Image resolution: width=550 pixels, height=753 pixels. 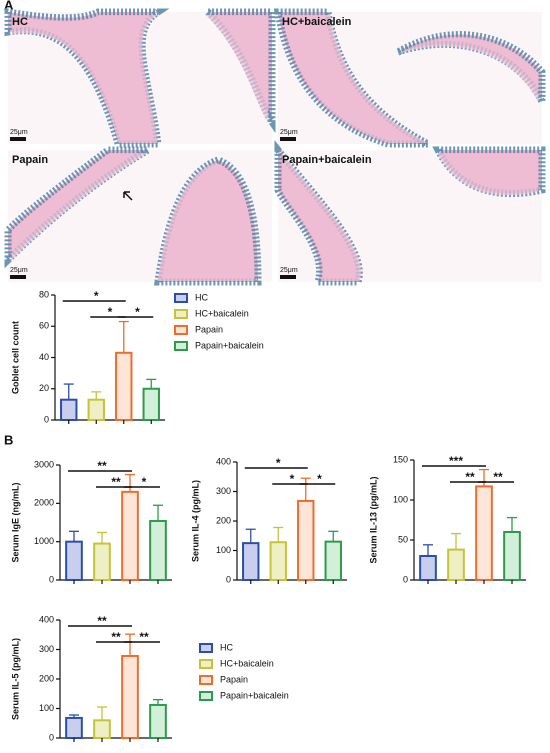 What do you see at coordinates (9, 6) in the screenshot?
I see `panel-label: A` at bounding box center [9, 6].